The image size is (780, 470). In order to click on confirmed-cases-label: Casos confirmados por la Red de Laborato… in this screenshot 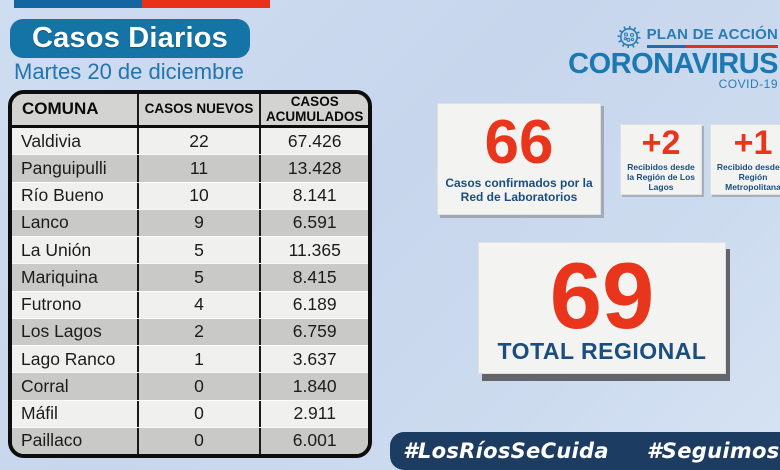, I will do `click(519, 189)`.